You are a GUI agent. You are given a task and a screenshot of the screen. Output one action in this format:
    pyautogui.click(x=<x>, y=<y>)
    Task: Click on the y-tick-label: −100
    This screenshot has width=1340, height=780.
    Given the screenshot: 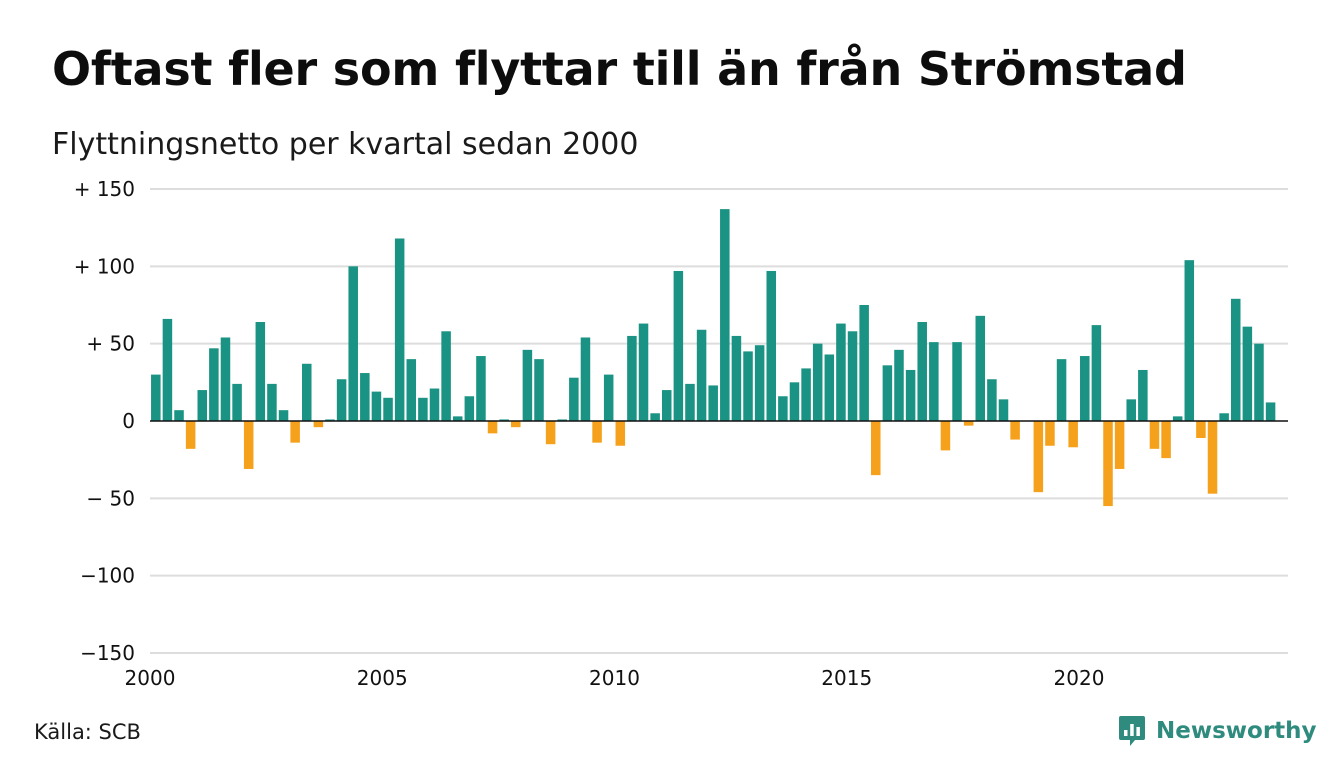 What is the action you would take?
    pyautogui.click(x=107, y=576)
    